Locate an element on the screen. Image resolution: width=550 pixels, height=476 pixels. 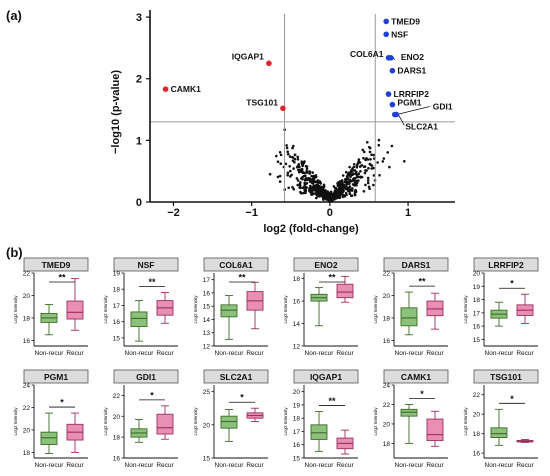
recur-box is located at coordinates (345, 291).